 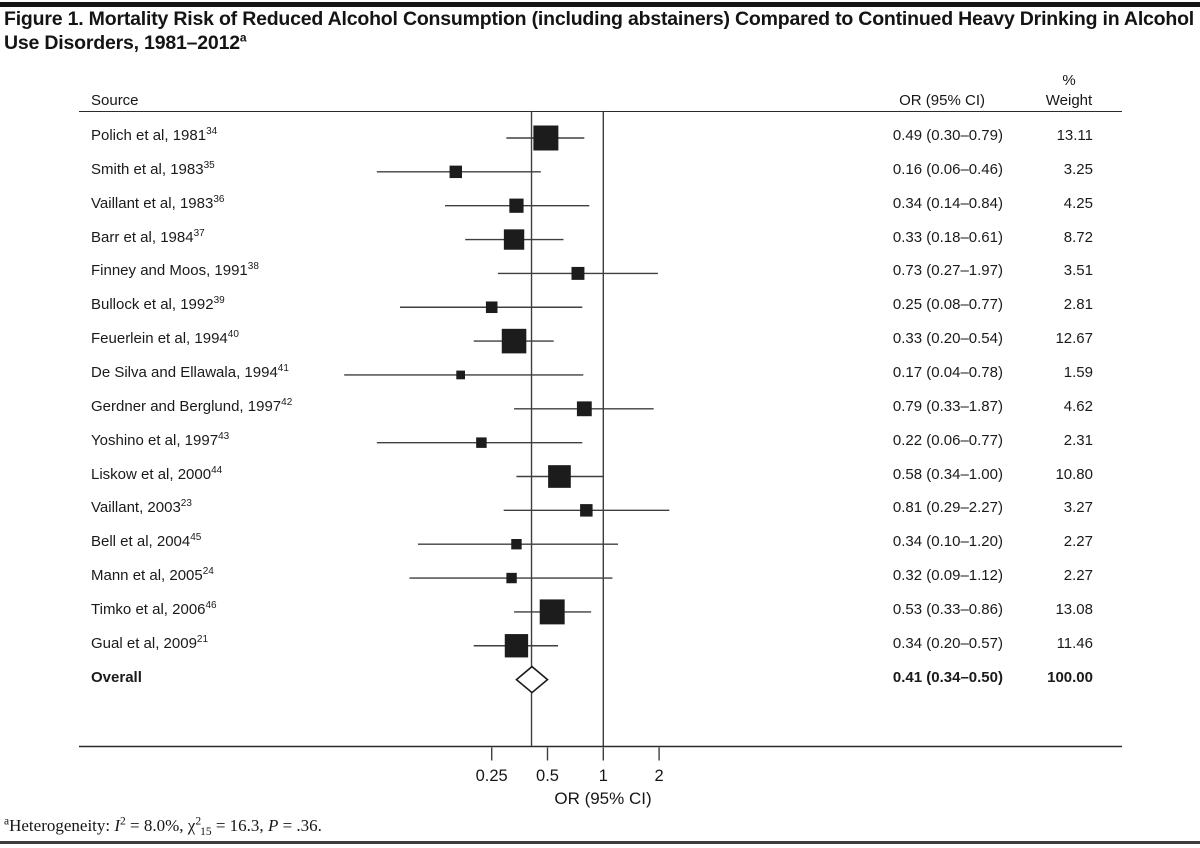 What do you see at coordinates (1074, 609) in the screenshot?
I see `weight-value: 13.08` at bounding box center [1074, 609].